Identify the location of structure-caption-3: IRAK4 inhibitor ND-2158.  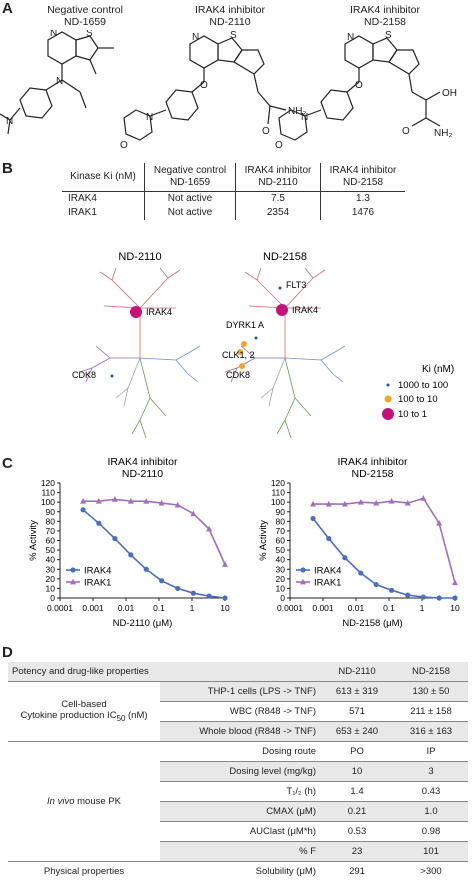
(385, 16).